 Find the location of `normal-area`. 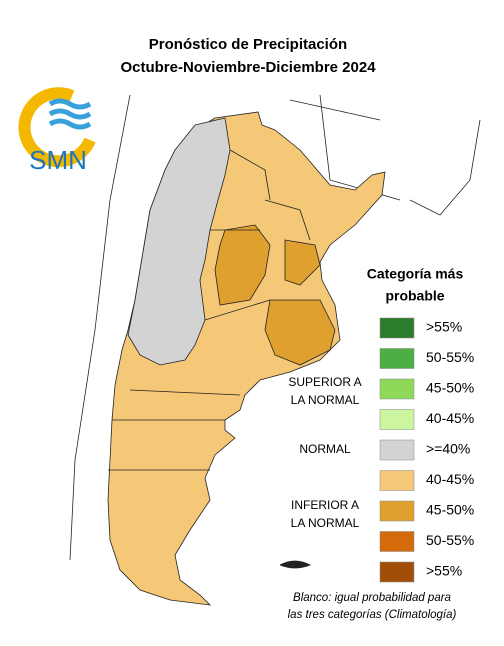

normal-area is located at coordinates (179, 241).